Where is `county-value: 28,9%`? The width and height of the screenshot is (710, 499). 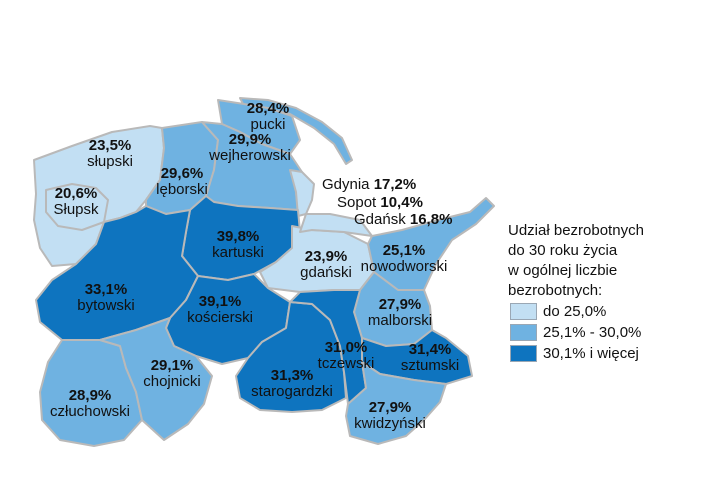 county-value: 28,9% is located at coordinates (90, 395).